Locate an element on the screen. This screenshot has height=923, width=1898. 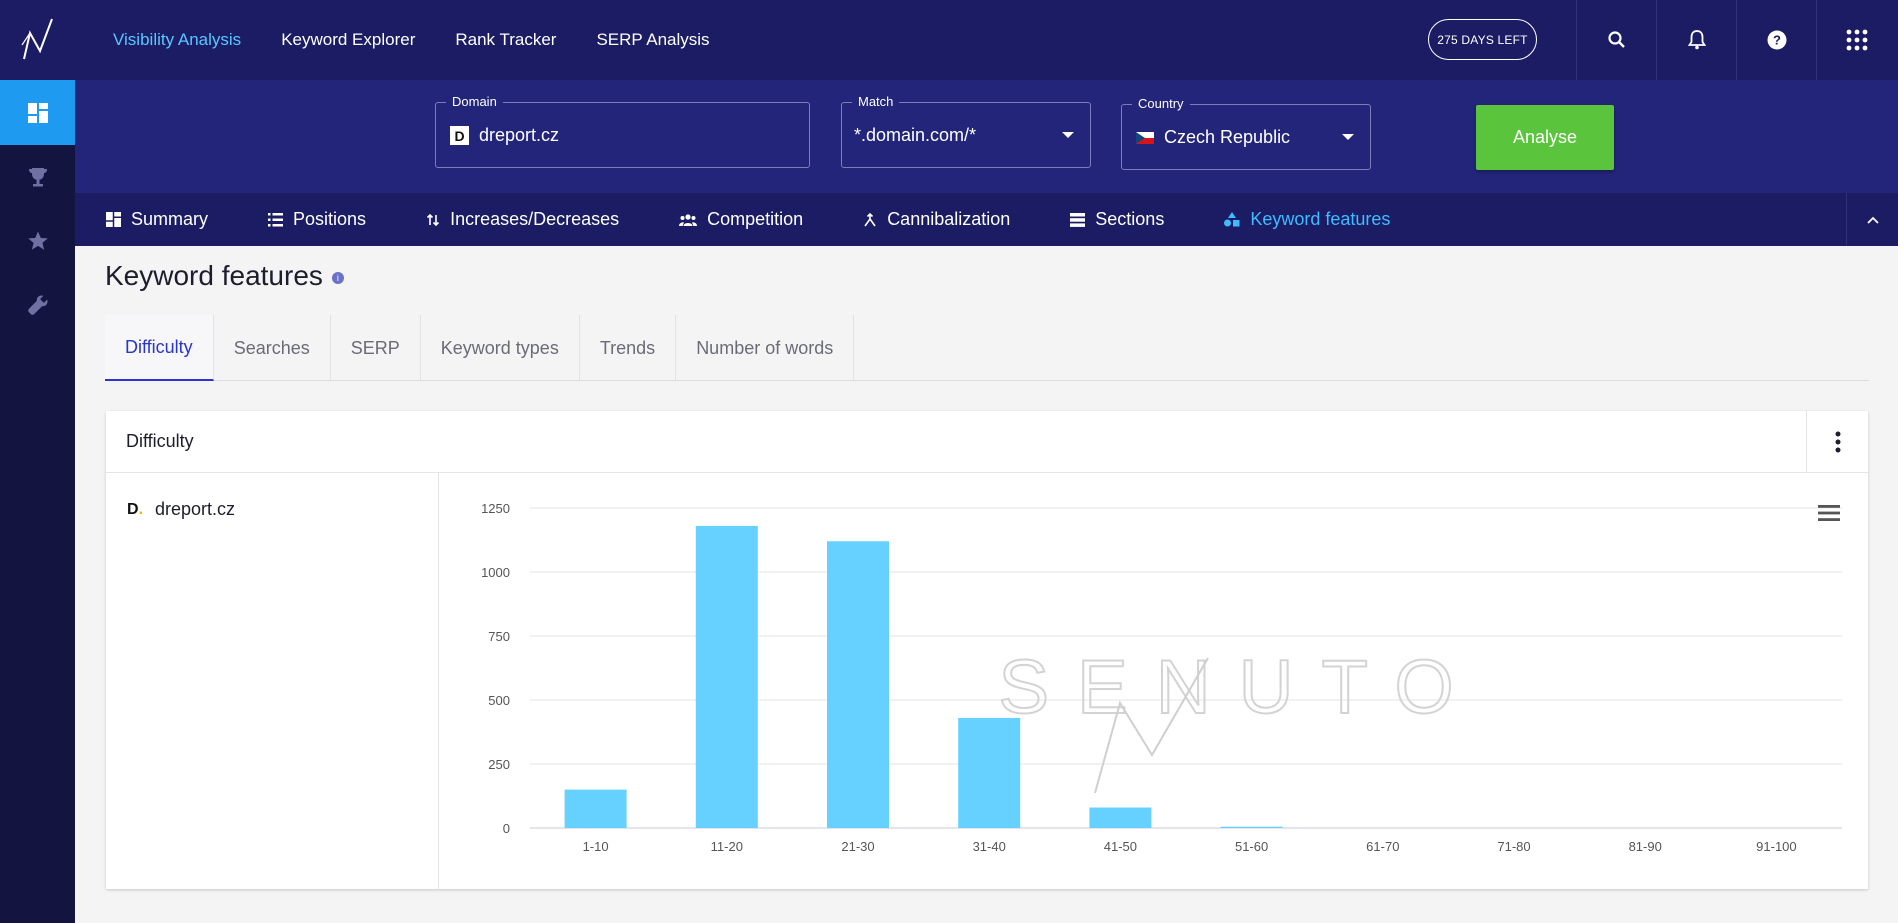
tab-searches: Searches is located at coordinates (272, 348).